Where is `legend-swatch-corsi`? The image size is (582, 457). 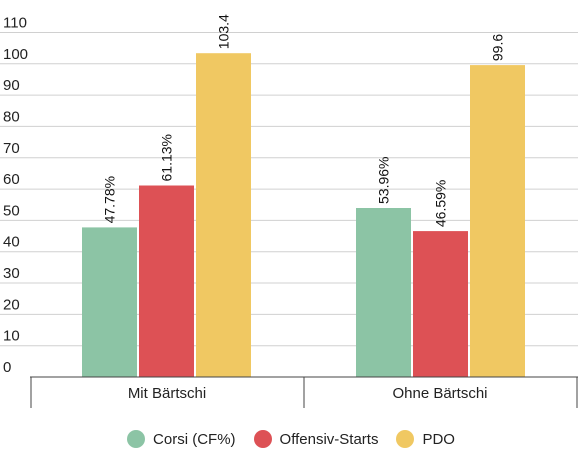
legend-swatch-corsi is located at coordinates (136, 439).